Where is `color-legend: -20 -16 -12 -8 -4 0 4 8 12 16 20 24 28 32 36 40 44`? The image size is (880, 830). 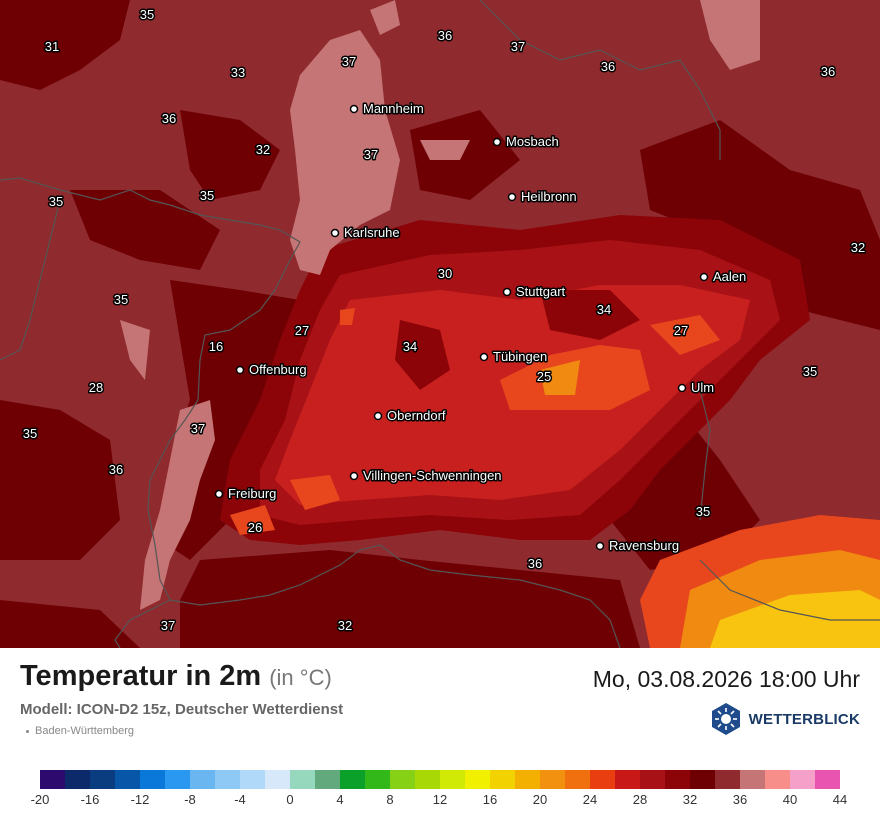 color-legend: -20 -16 -12 -8 -4 0 4 8 12 16 20 24 28 32 36 40 44 is located at coordinates (439, 795).